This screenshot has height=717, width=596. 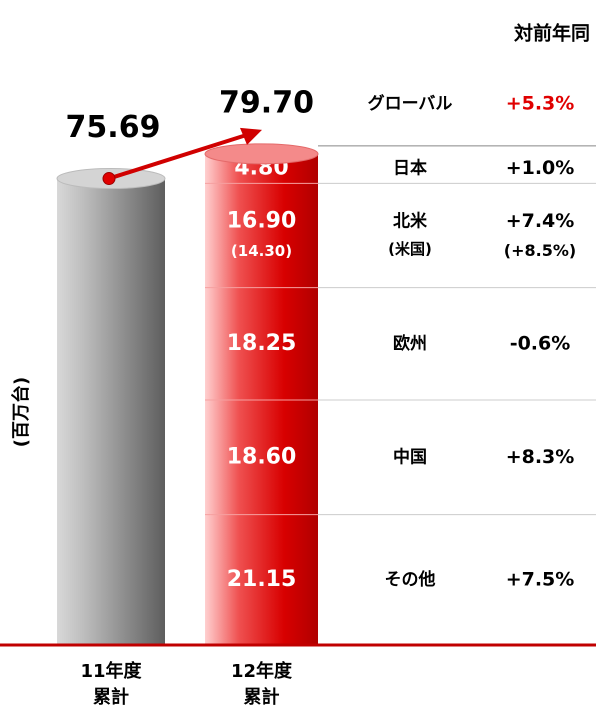 What do you see at coordinates (540, 250) in the screenshot?
I see `sub-growth-label: (+8.5%)` at bounding box center [540, 250].